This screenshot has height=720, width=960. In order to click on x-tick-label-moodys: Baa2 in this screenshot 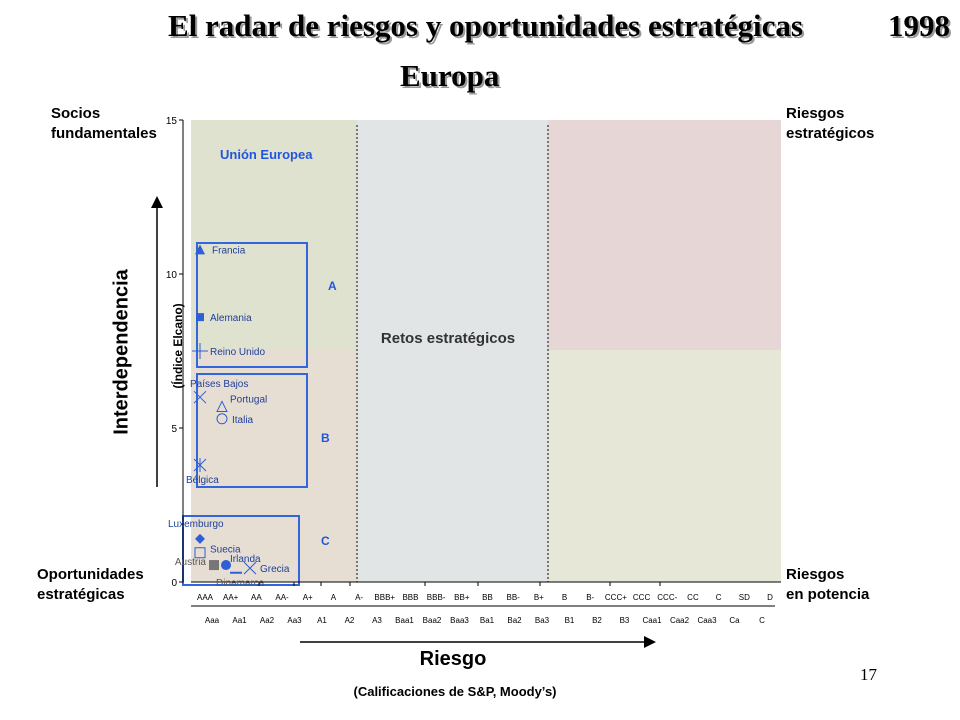, I will do `click(432, 620)`.